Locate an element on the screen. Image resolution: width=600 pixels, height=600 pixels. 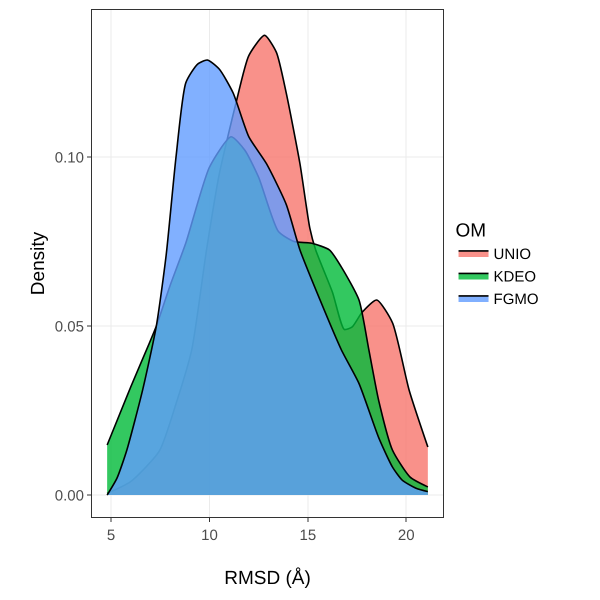
x-axis-title: RMSD (Å) is located at coordinates (267, 578).